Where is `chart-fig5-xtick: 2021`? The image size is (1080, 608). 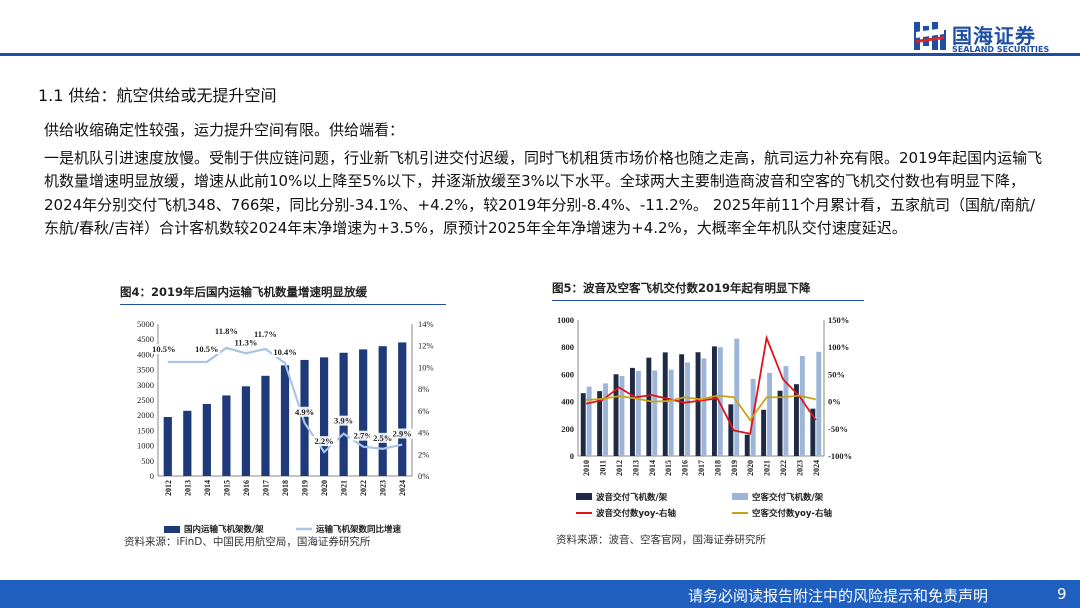 chart-fig5-xtick: 2021 is located at coordinates (767, 468).